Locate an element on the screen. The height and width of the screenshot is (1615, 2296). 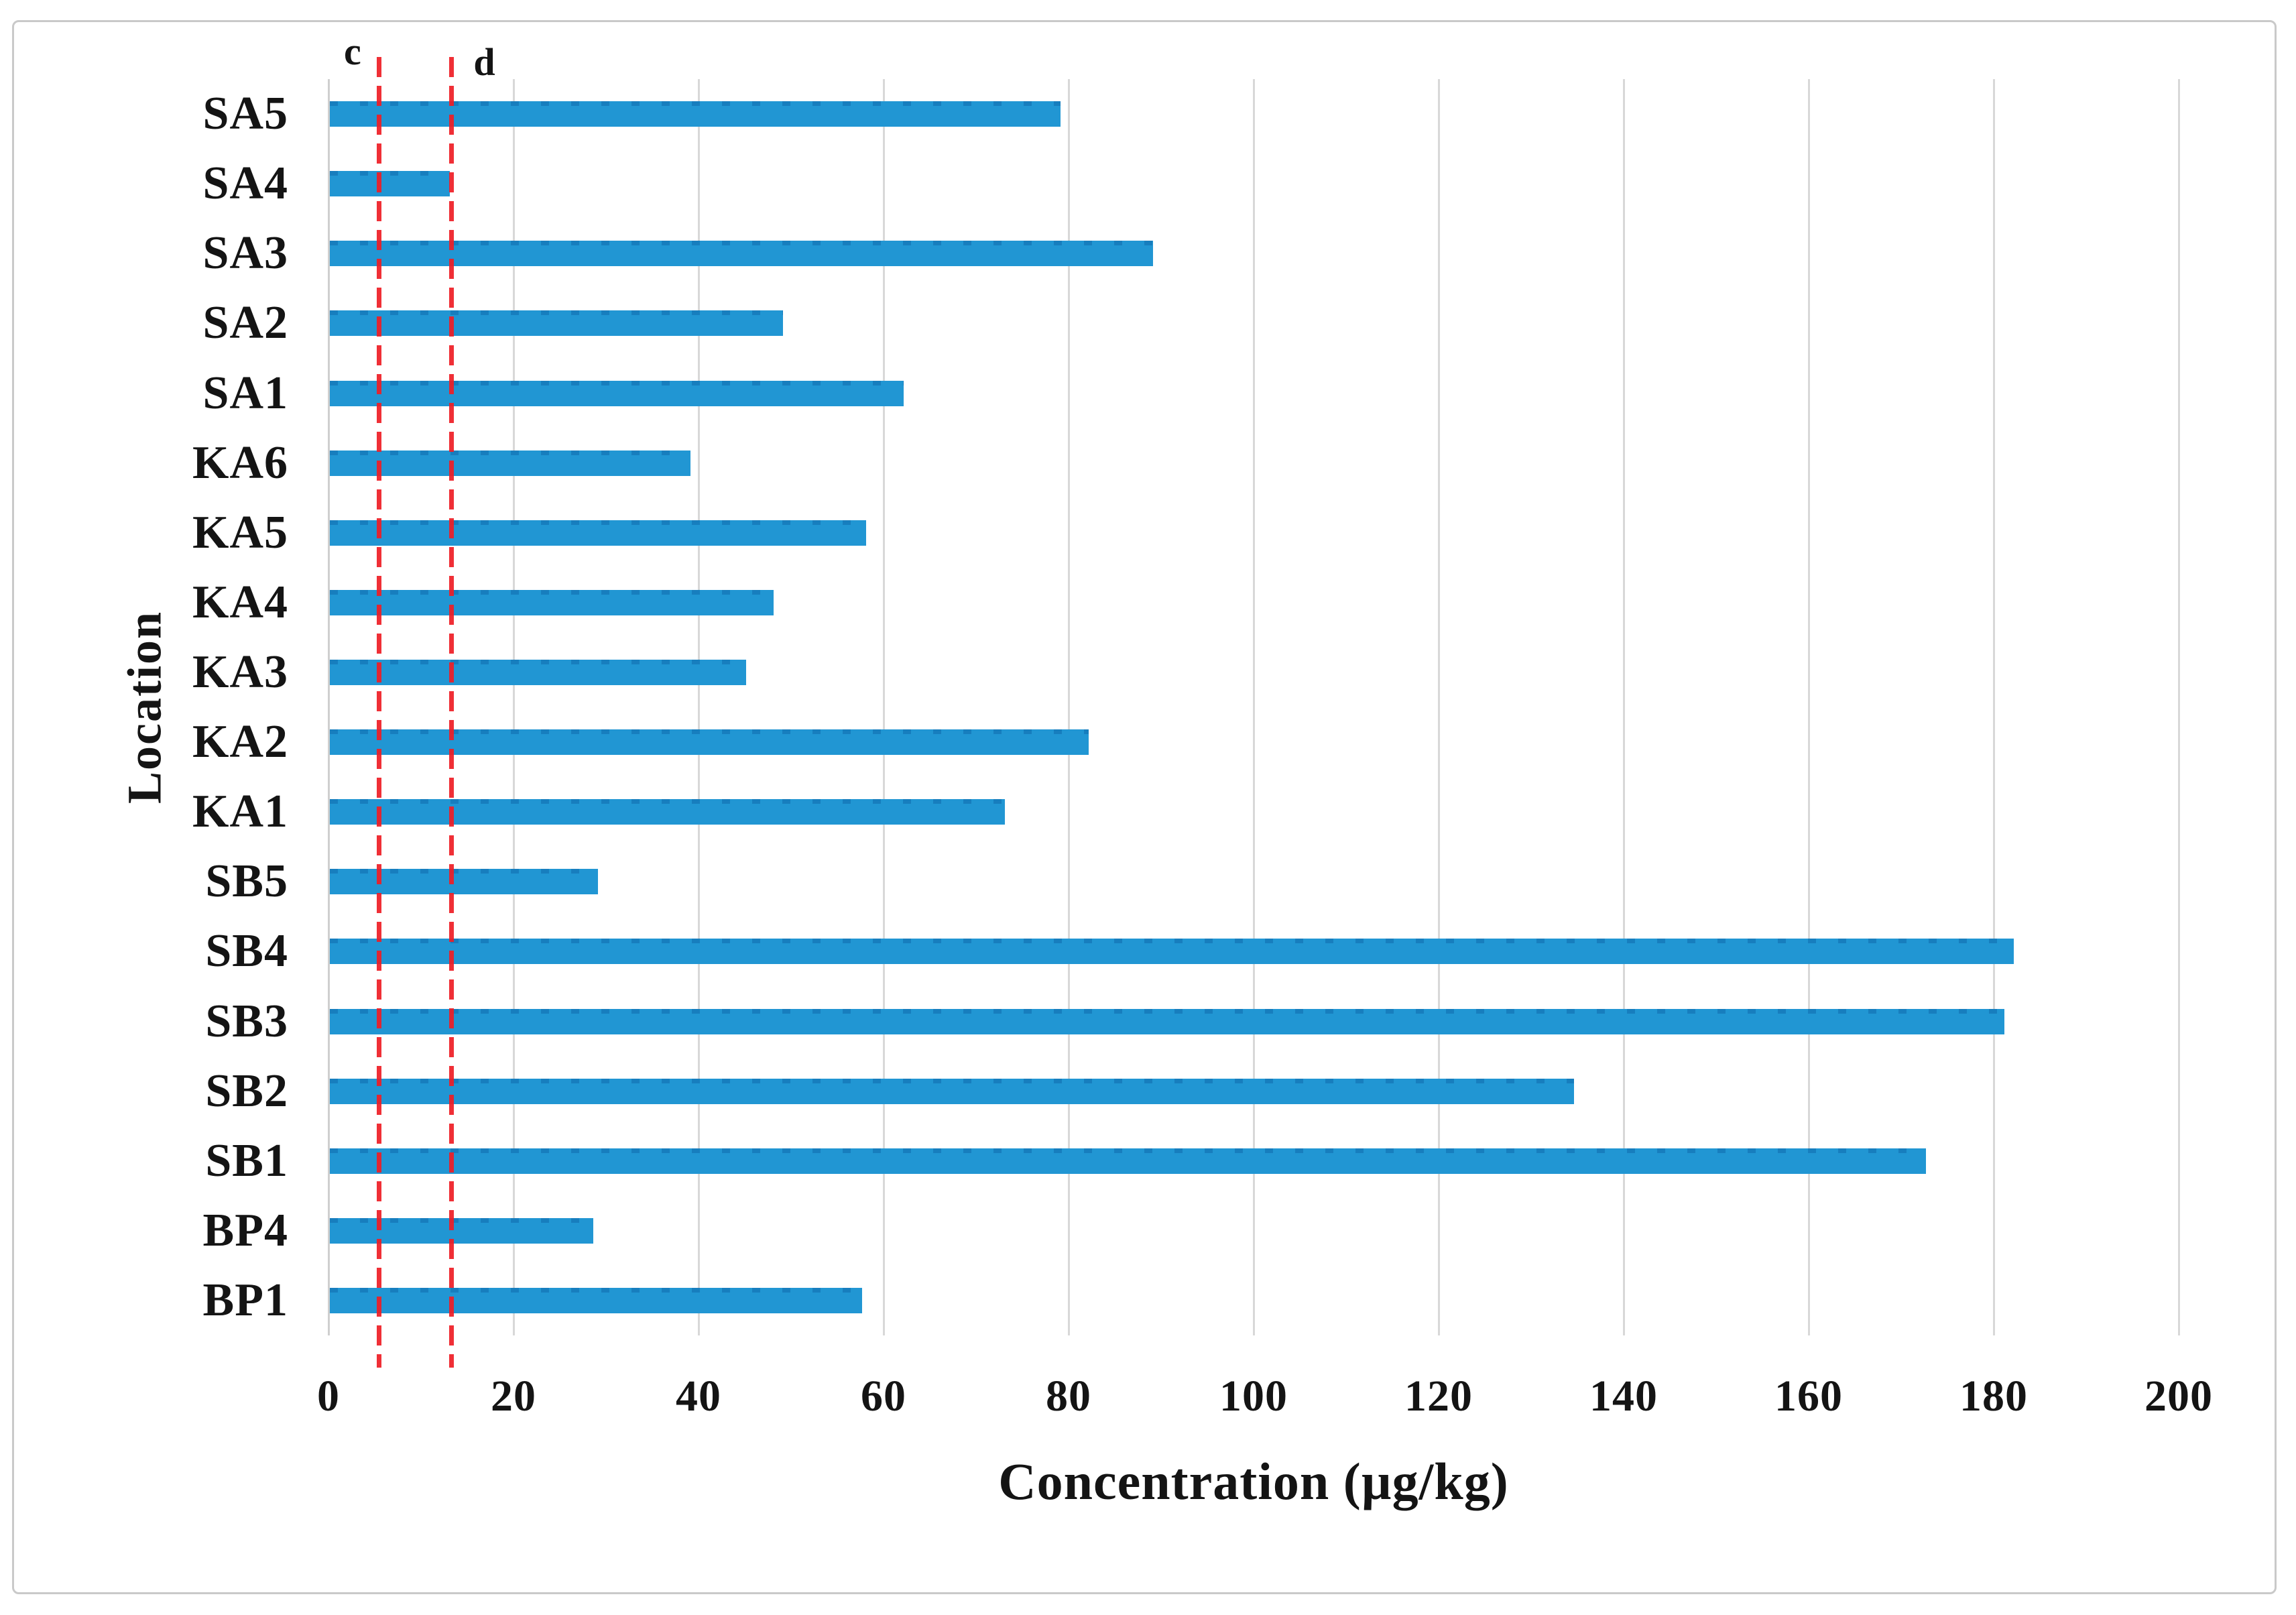
bar-BP4 is located at coordinates (462, 1230).